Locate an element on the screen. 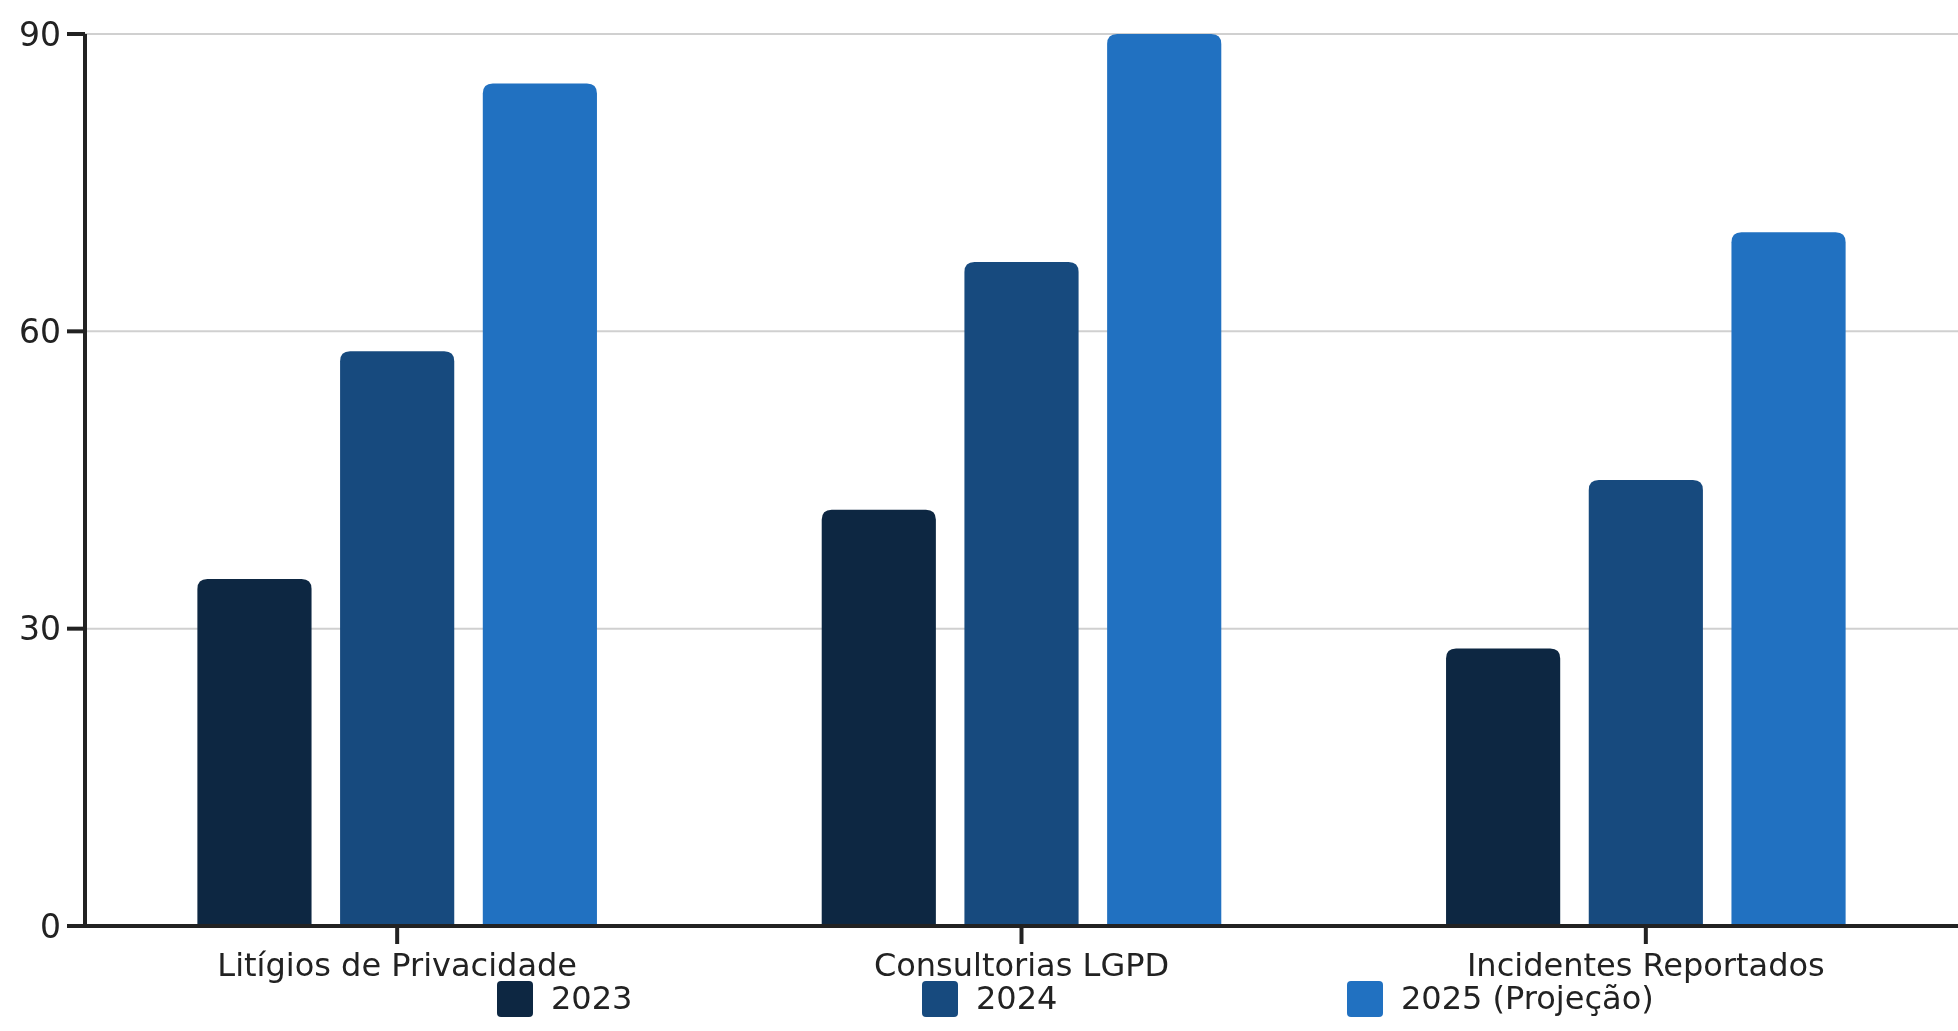  y-tick-label: 30 is located at coordinates (40, 629).